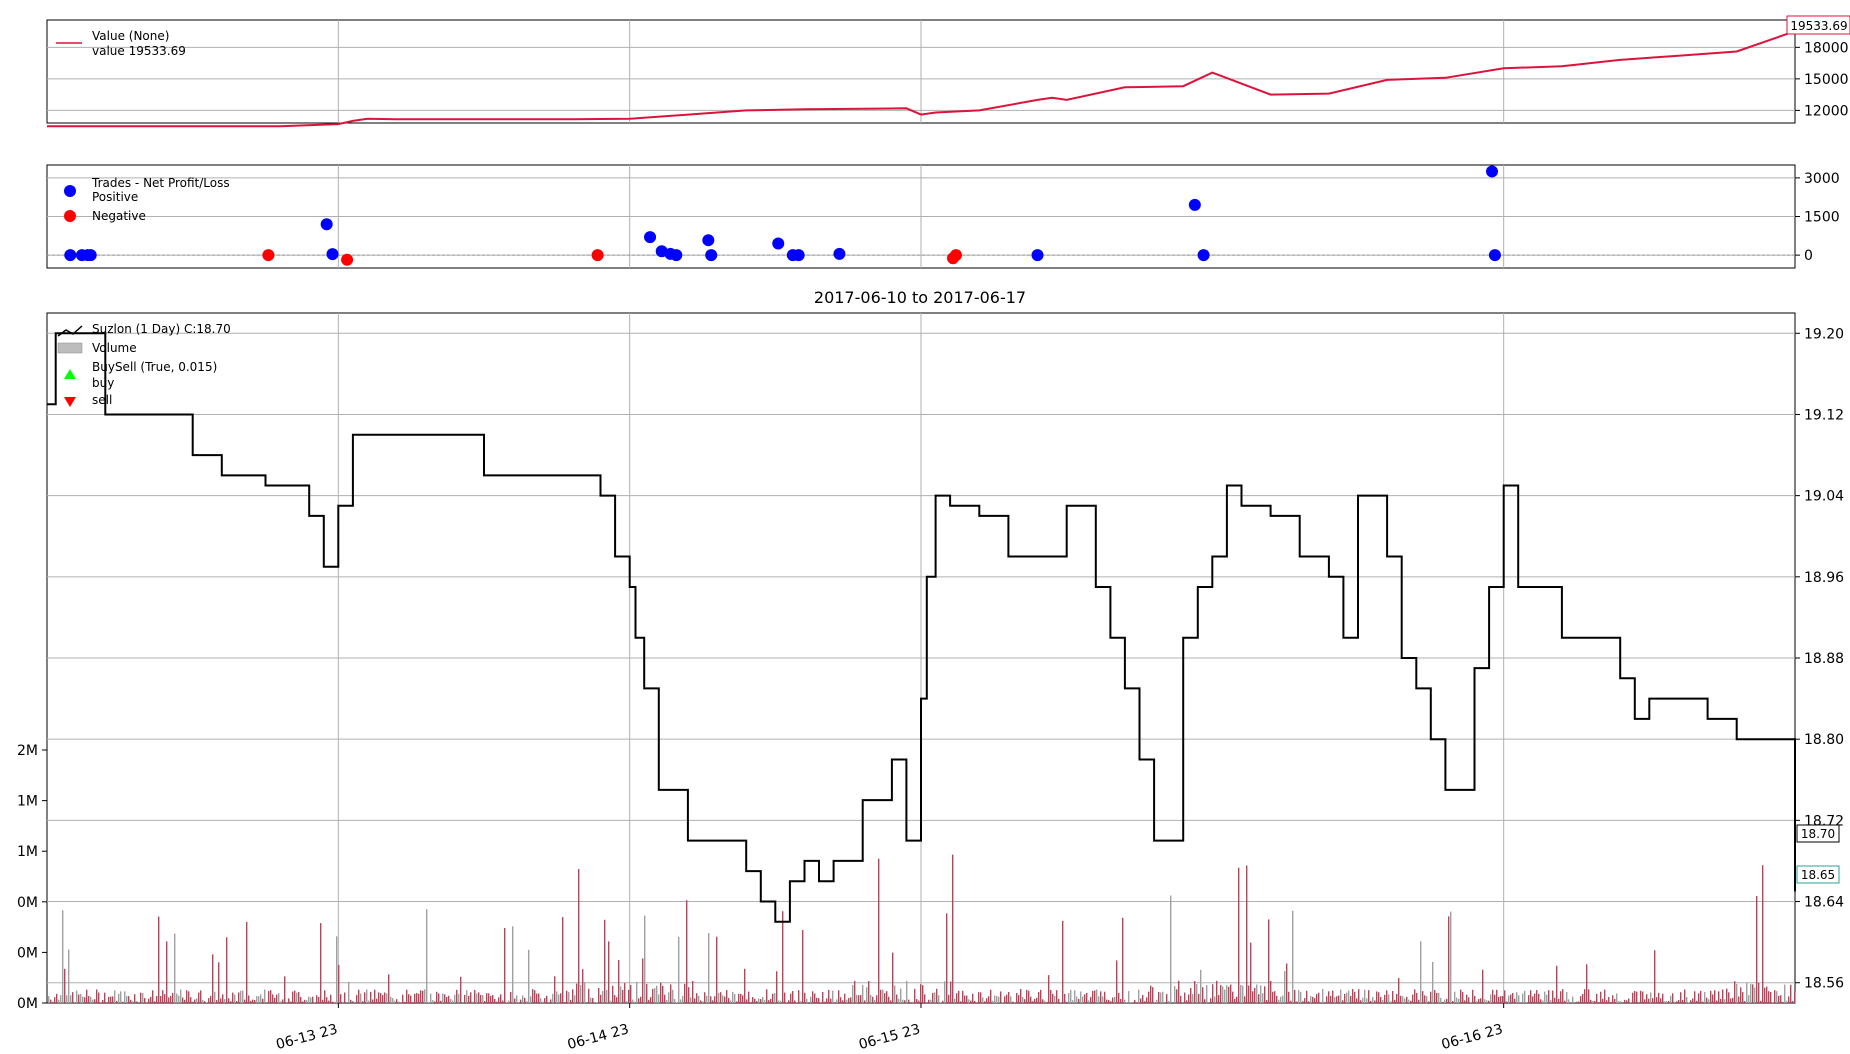 This screenshot has width=1850, height=1054. I want to click on price-legend-label: Suzlon (1 Day) C:18.70, so click(161, 329).